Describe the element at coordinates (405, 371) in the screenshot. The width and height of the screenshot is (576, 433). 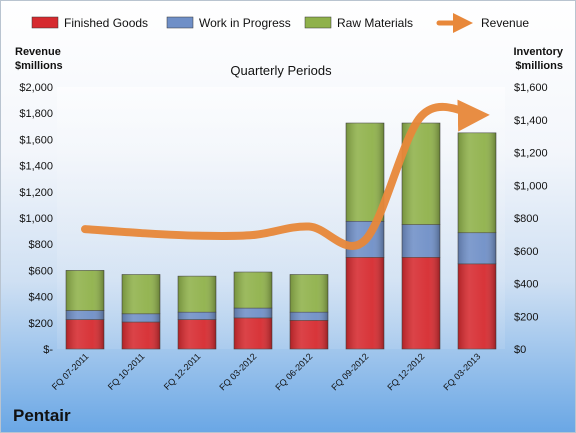
I see `x-tick-label: FQ 12-2012` at that location.